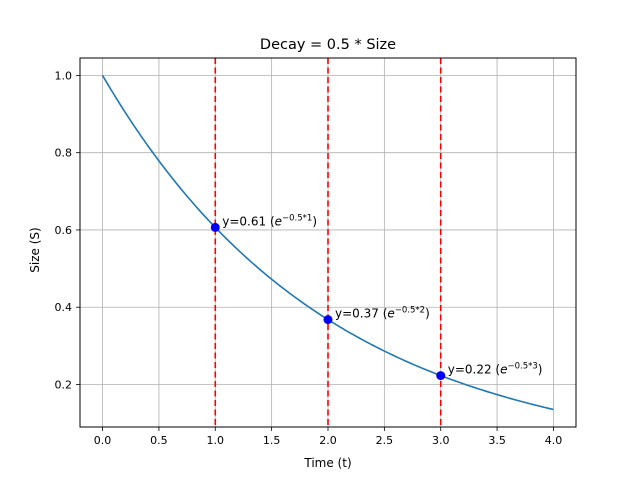 This screenshot has height=480, width=640. Describe the element at coordinates (328, 440) in the screenshot. I see `x-tick-label: 2.0` at that location.